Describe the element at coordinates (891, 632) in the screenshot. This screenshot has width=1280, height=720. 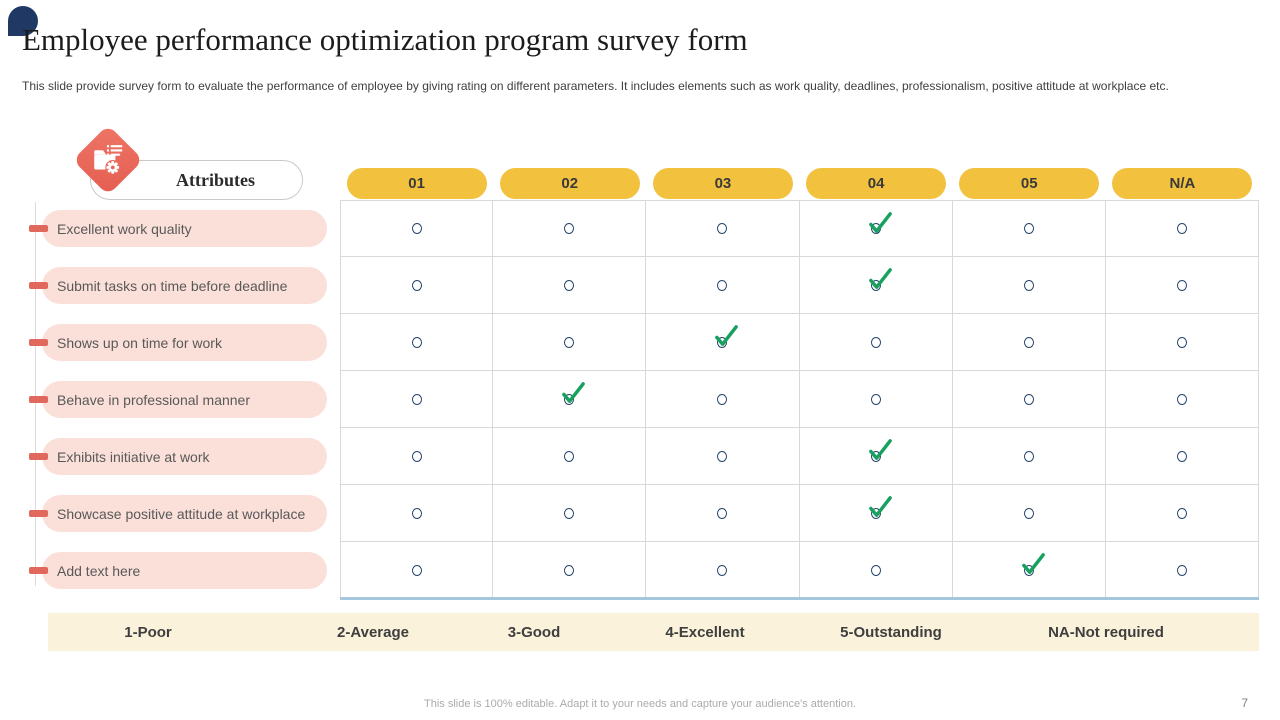
I see `legend-item: 5-Outstanding` at that location.